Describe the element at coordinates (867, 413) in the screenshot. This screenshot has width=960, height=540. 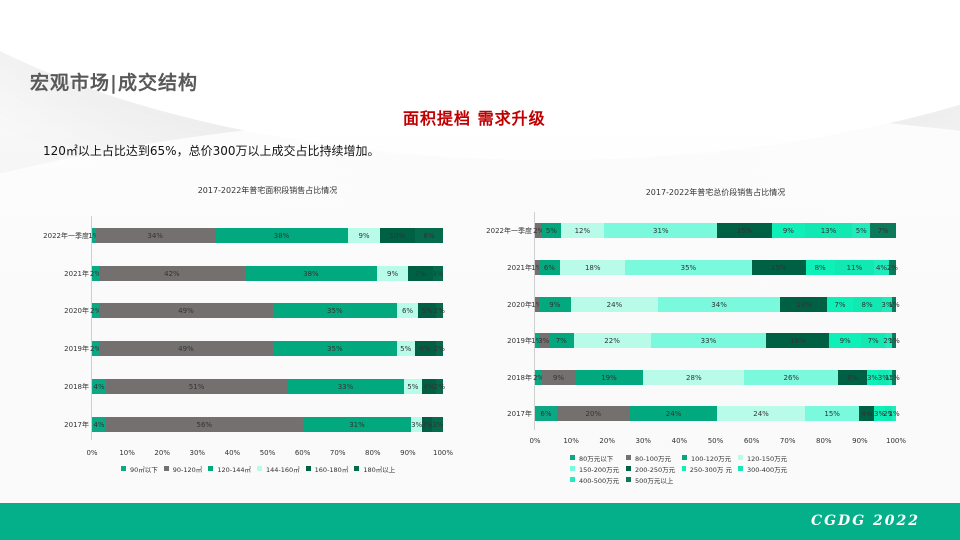
I see `bar-segment: 4%` at that location.